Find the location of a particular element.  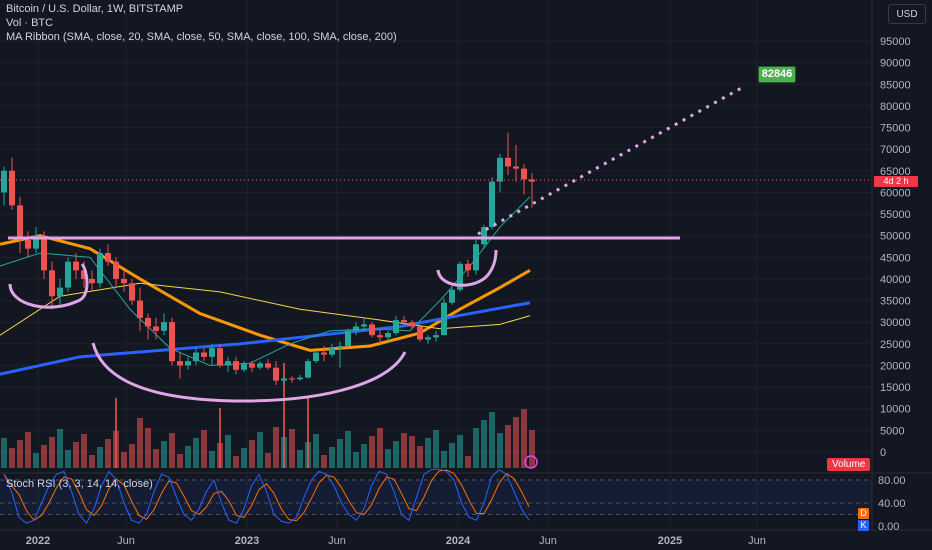

price-tick-label: 90000 is located at coordinates (895, 64).